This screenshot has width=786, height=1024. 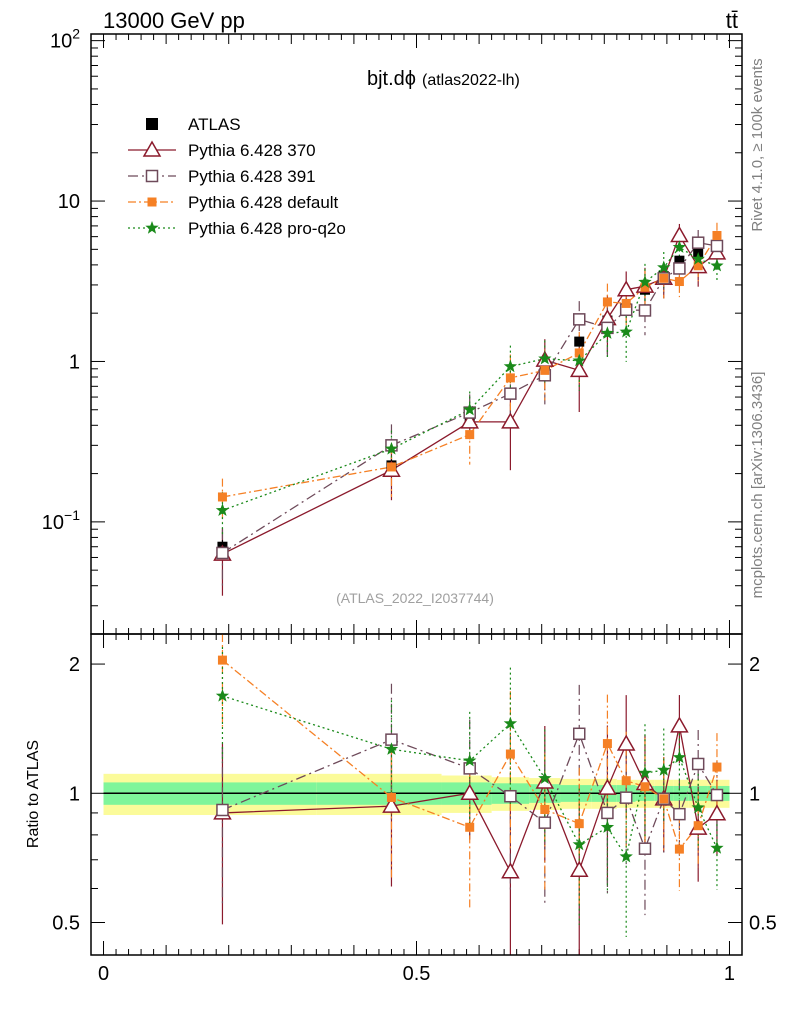 I want to click on y-tick-label-ratio-right: 0.5, so click(x=763, y=923).